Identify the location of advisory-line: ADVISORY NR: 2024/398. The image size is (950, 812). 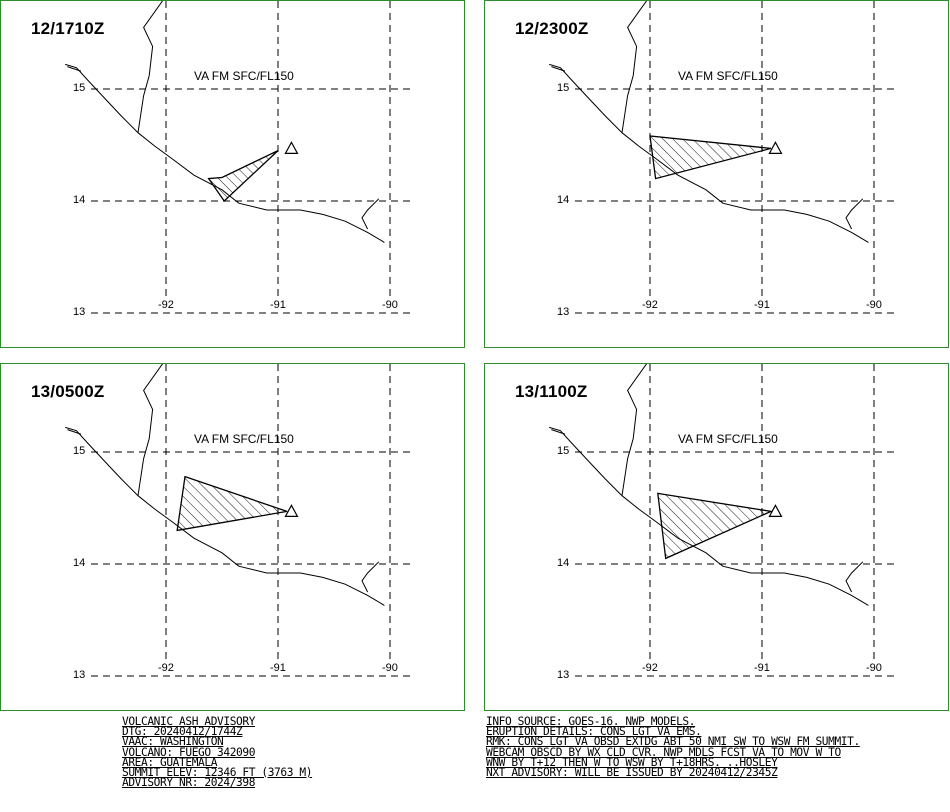
(189, 783).